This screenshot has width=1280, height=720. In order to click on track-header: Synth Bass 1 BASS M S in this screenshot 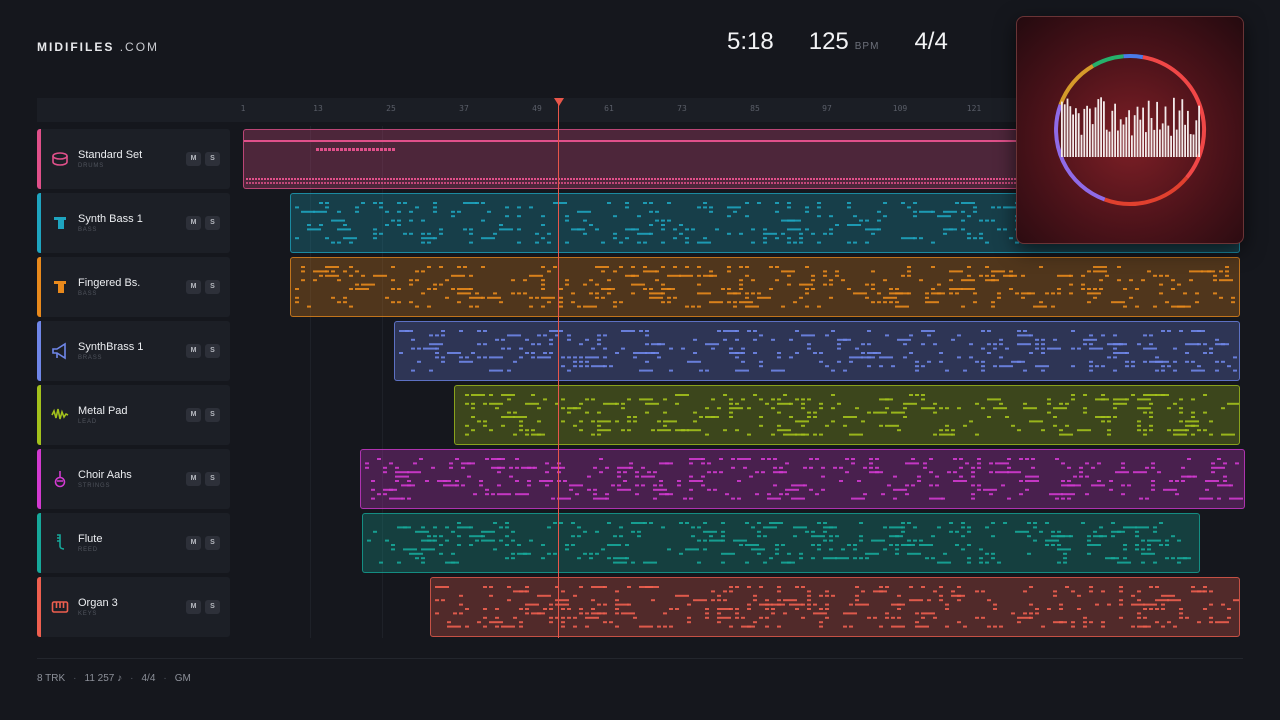, I will do `click(133, 223)`.